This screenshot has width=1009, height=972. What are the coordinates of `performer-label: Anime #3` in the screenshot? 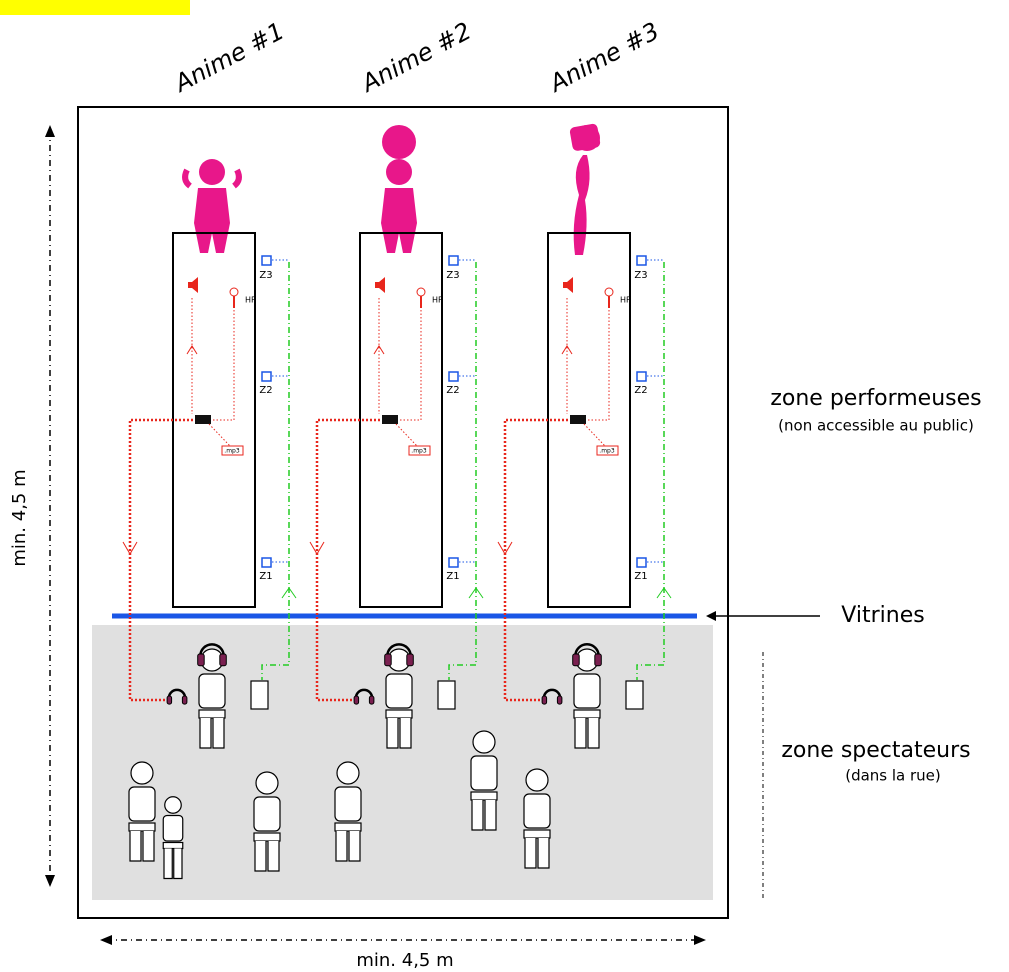 It's located at (603, 58).